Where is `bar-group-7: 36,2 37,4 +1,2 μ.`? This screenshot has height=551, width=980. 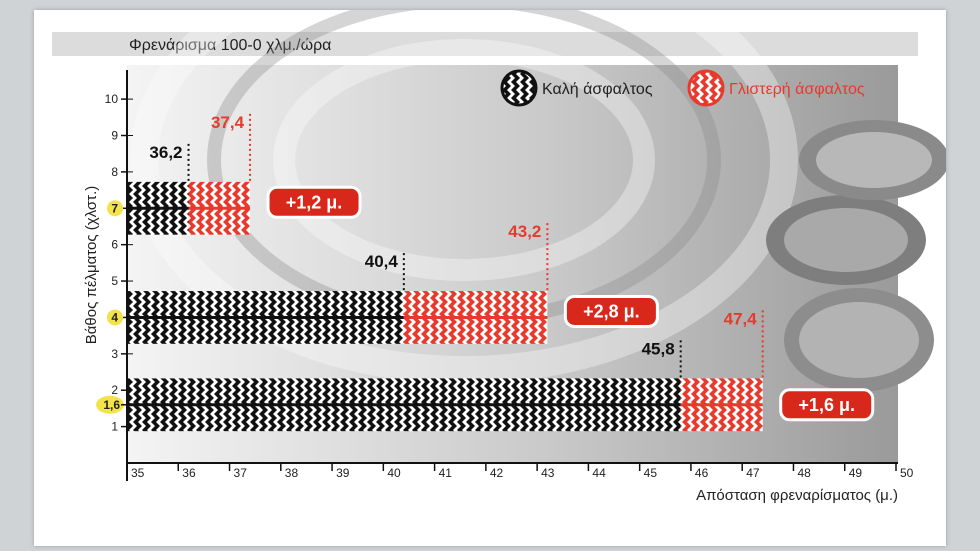 bar-group-7: 36,2 37,4 +1,2 μ. is located at coordinates (245, 174).